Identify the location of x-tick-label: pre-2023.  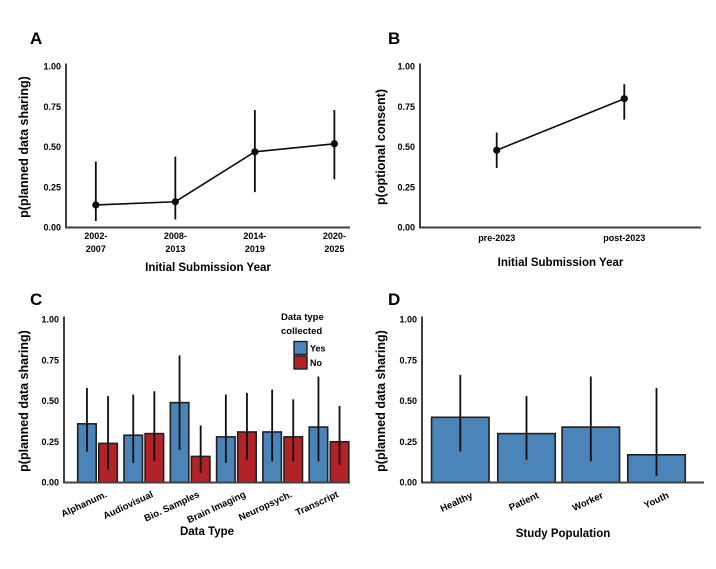
(496, 238).